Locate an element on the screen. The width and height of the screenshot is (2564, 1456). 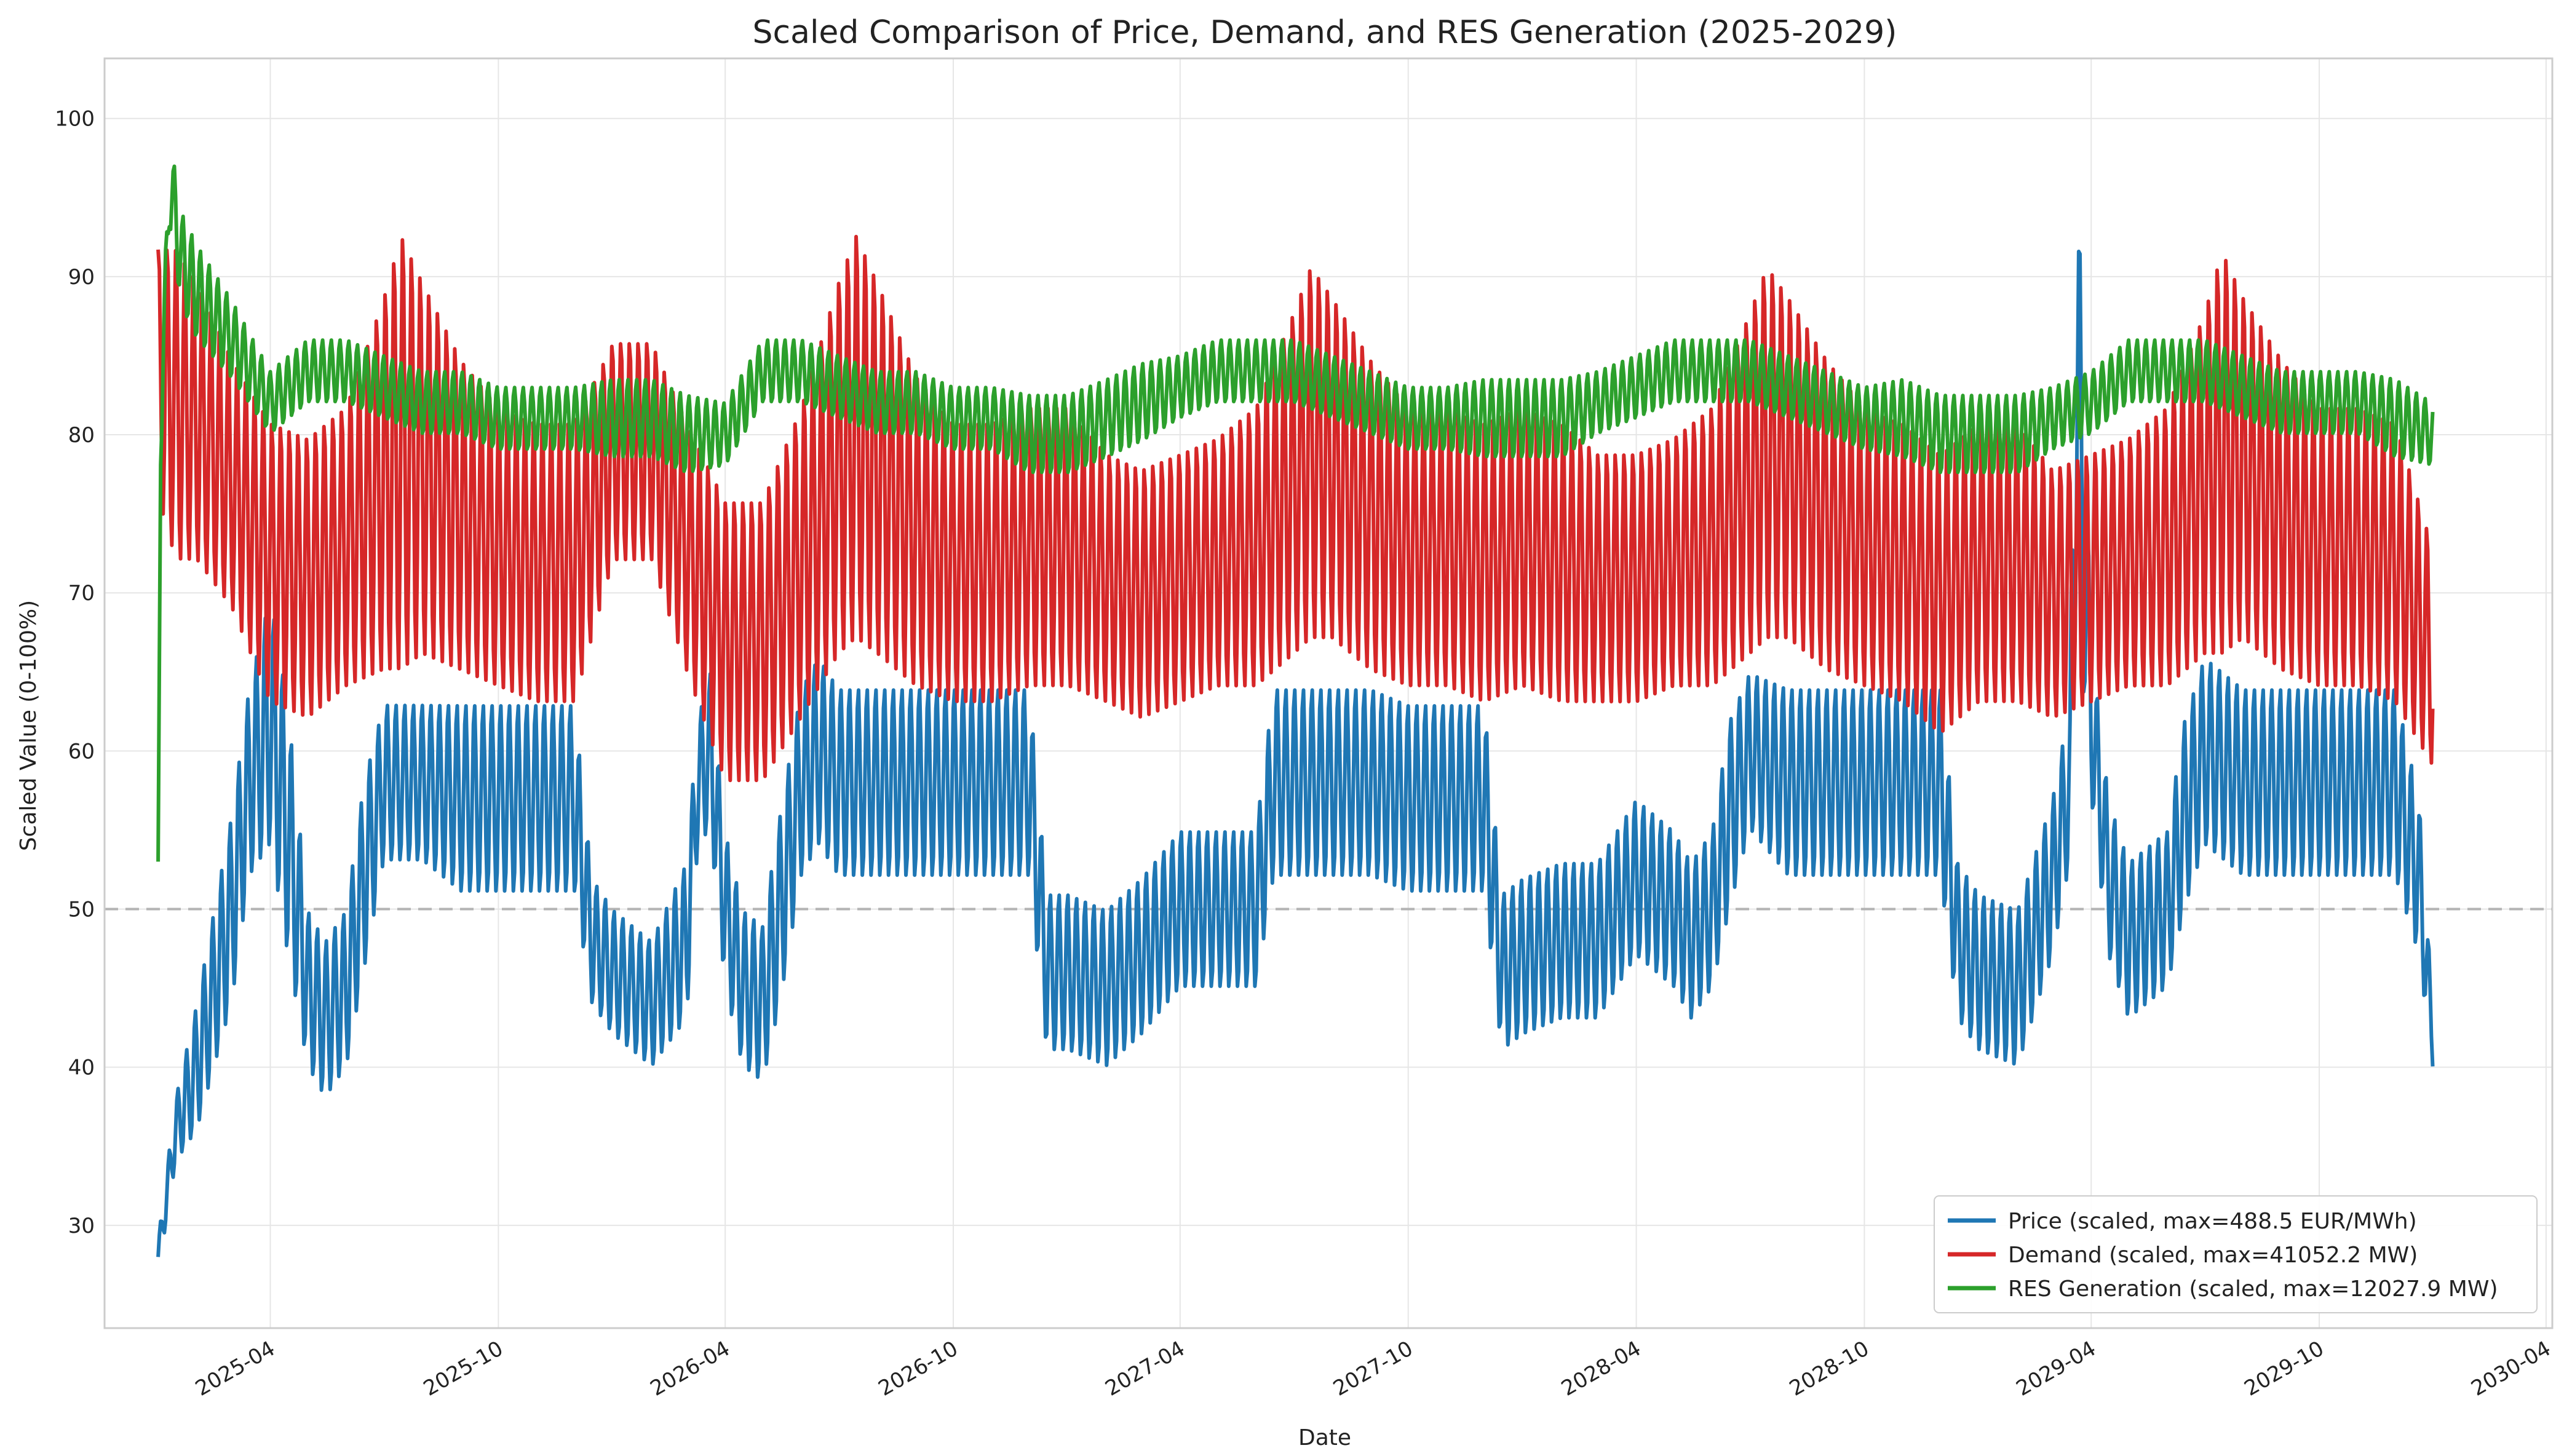
y-tick-label: 70 is located at coordinates (81, 593).